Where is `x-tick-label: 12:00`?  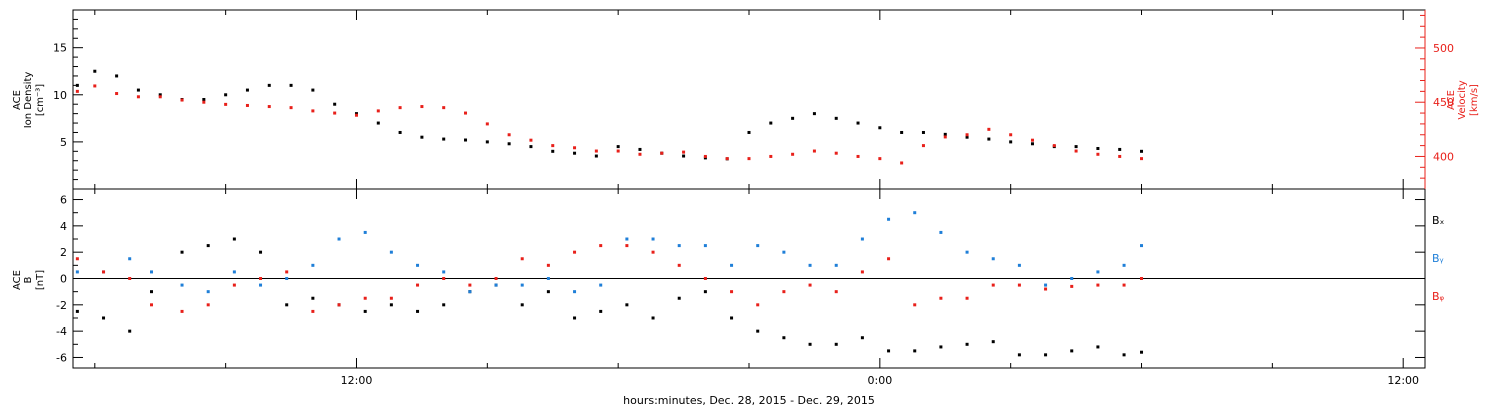 x-tick-label: 12:00 is located at coordinates (357, 380).